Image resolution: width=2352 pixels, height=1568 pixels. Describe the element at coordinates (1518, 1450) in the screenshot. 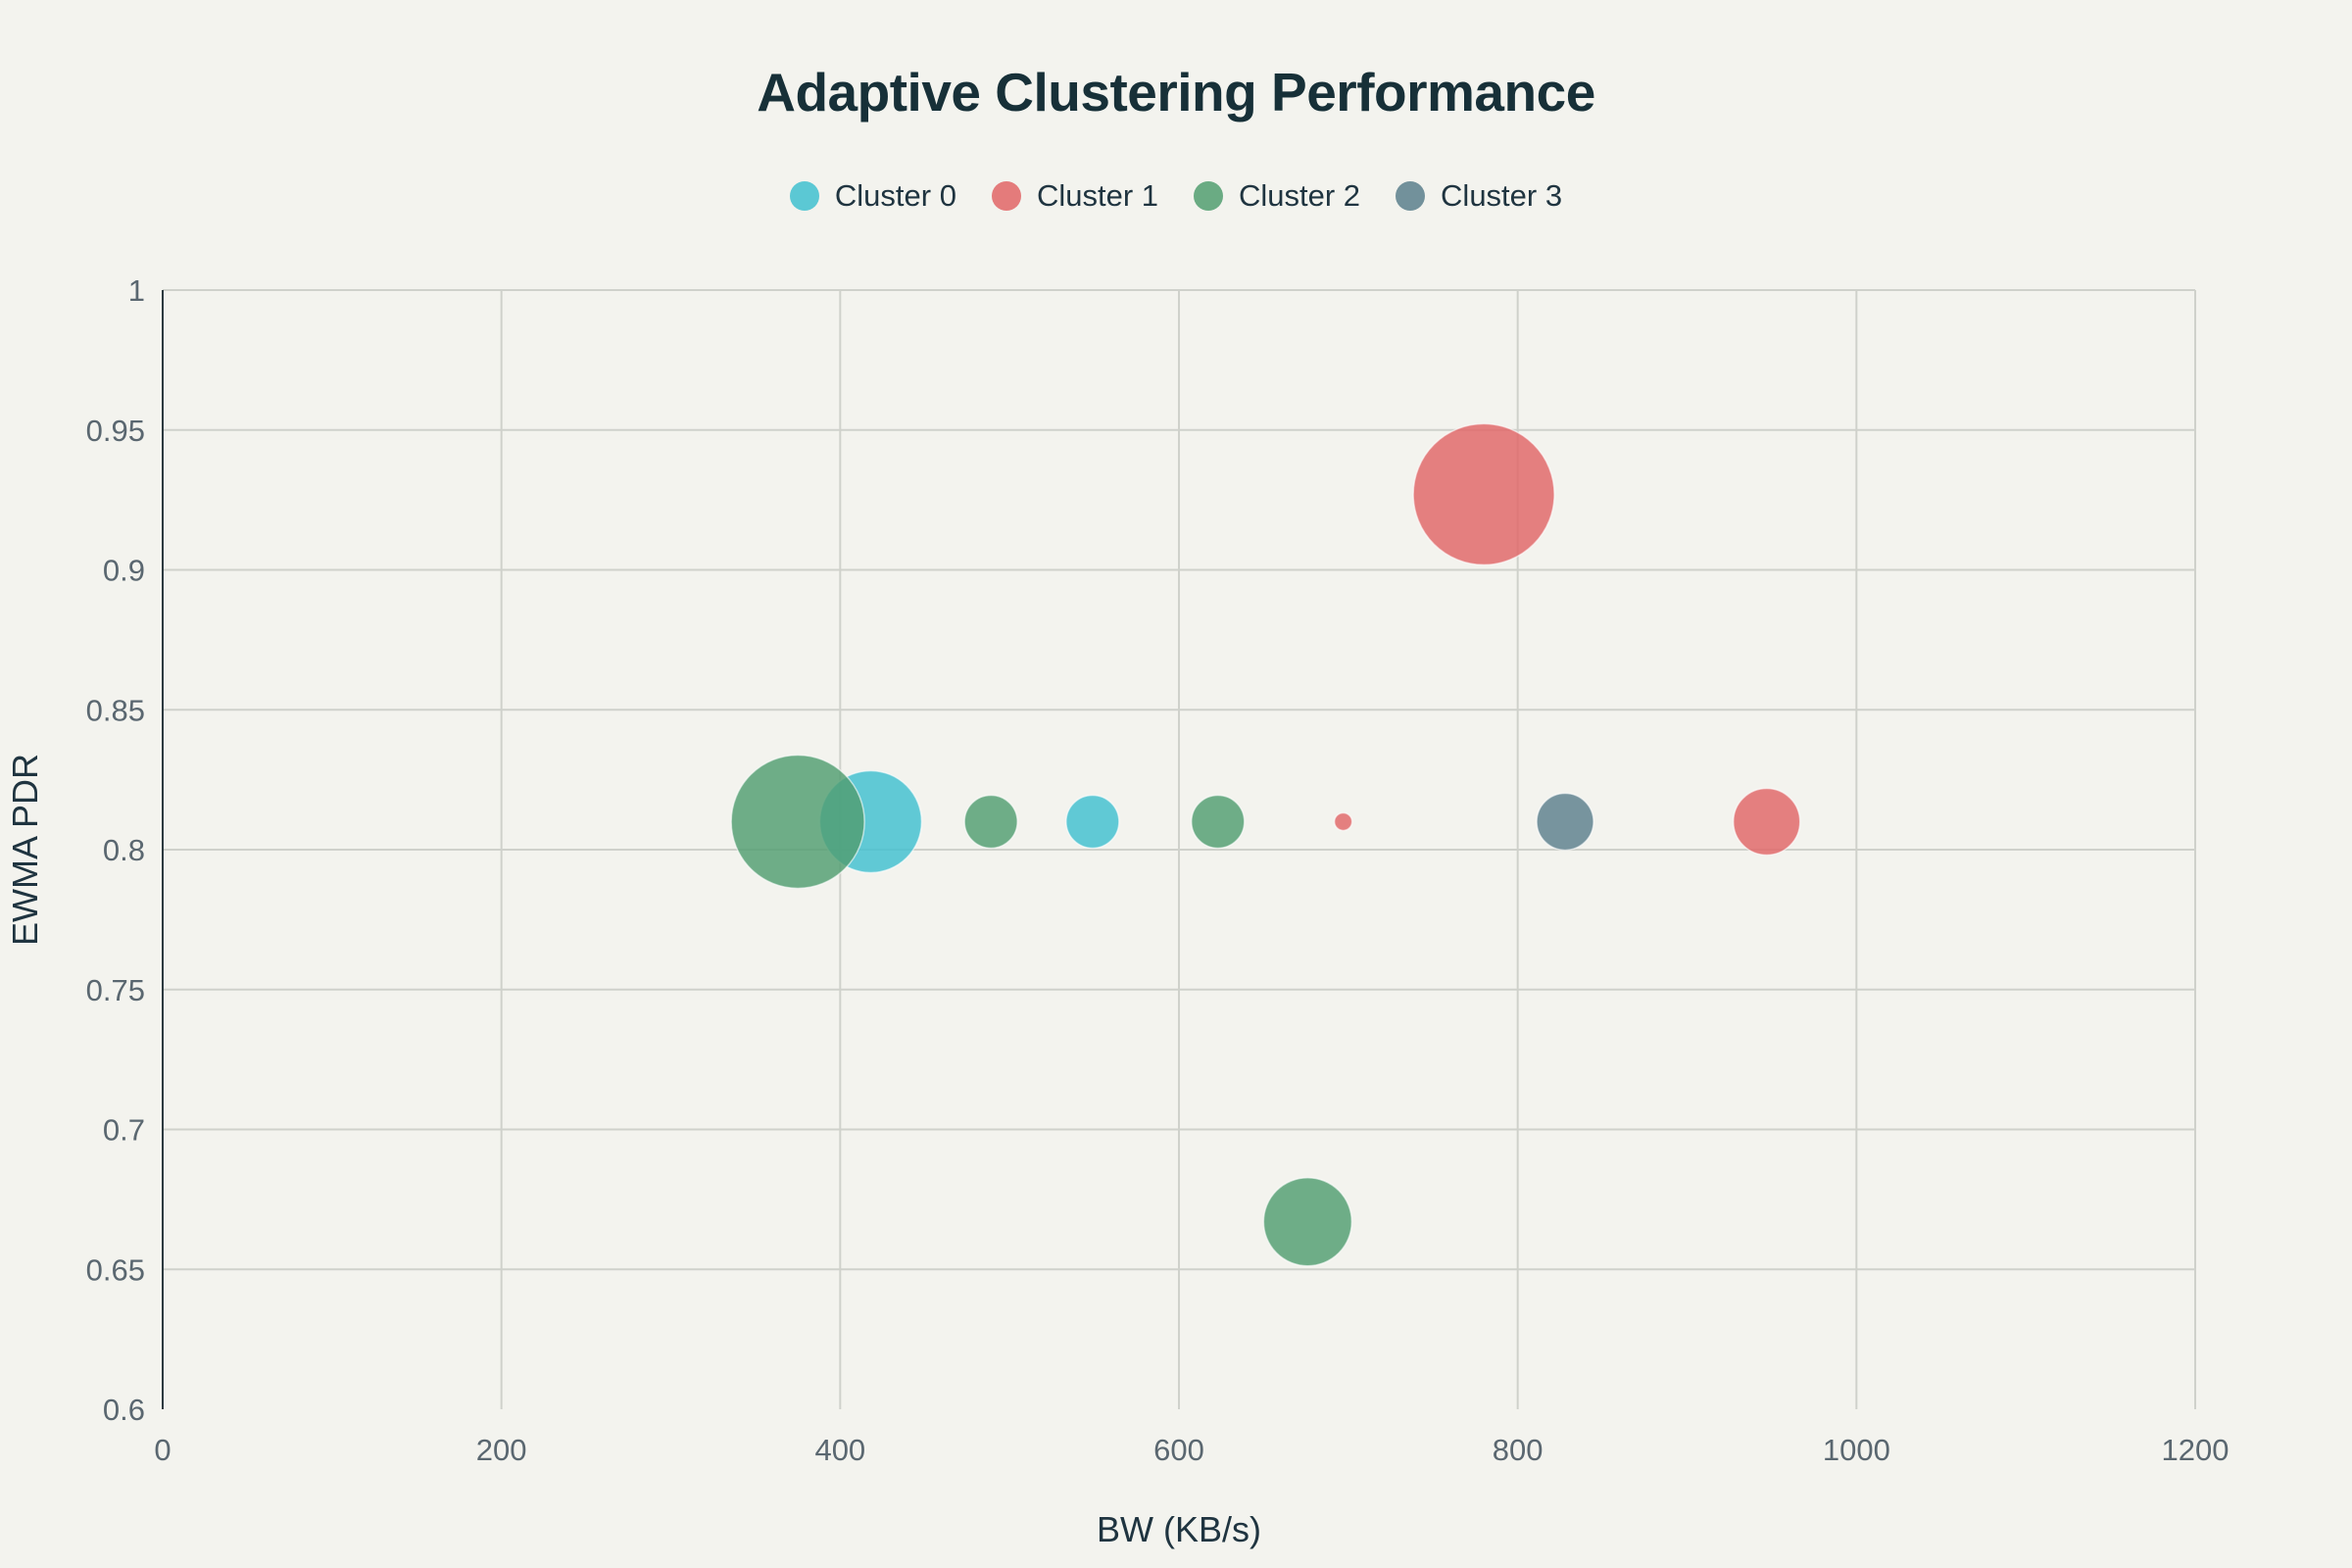

I see `x-tick-label: 800` at that location.